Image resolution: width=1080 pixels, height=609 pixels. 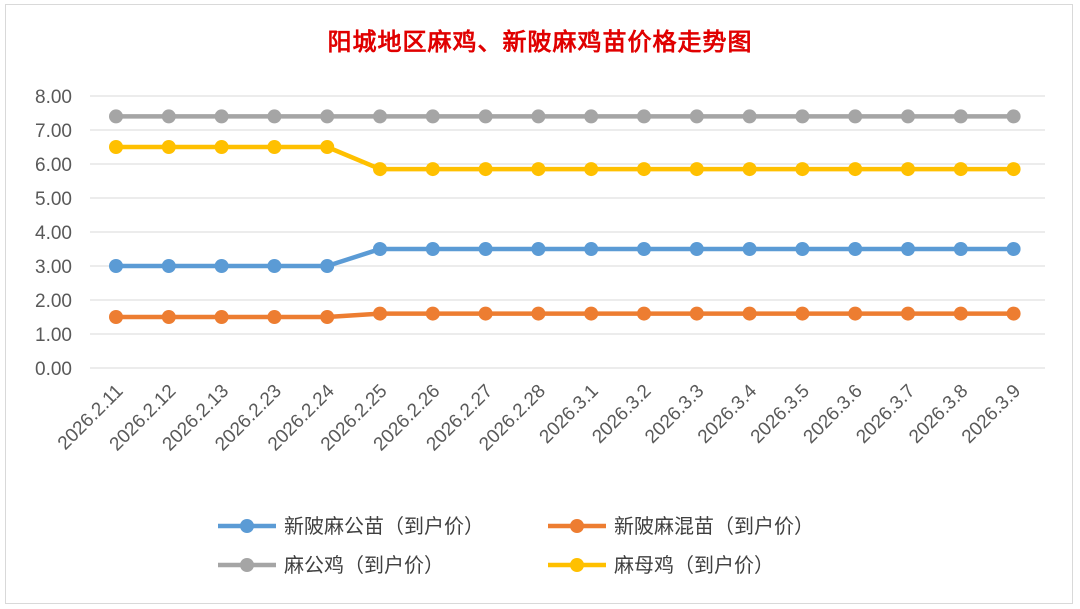 I want to click on legend-label: 麻公鸡（到户价）, so click(x=364, y=565).